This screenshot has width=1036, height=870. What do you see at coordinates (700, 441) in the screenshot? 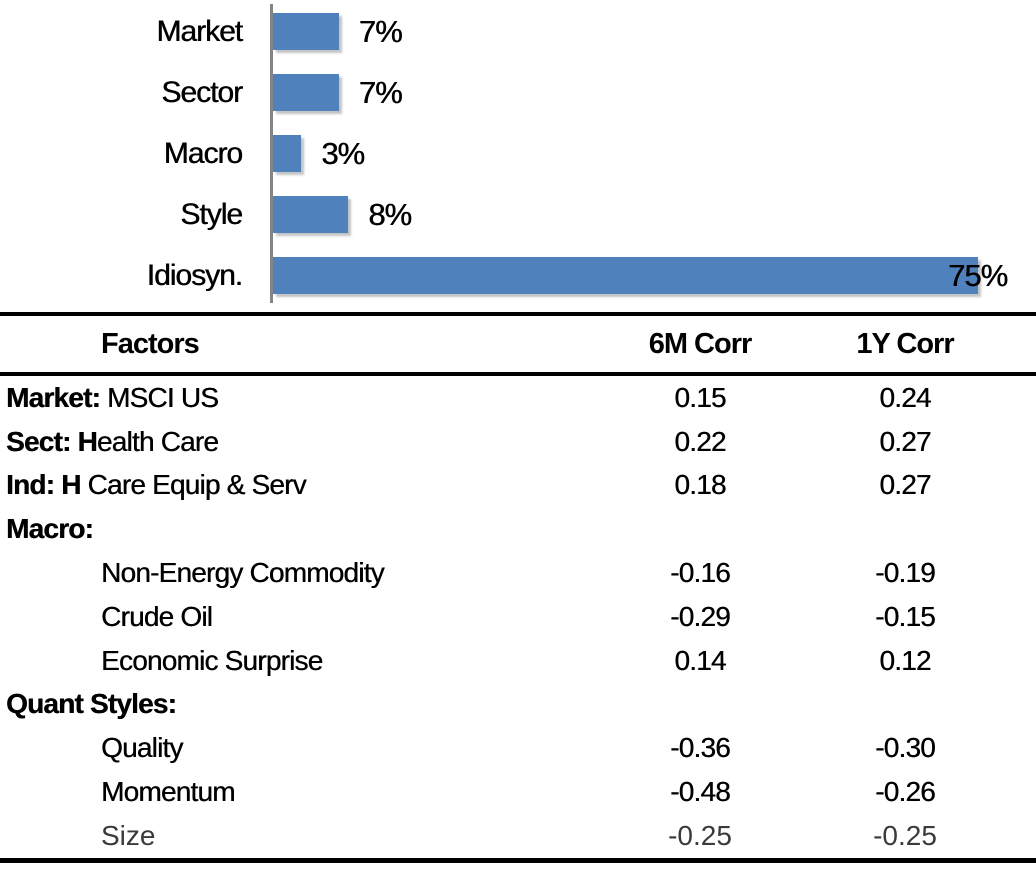
I see `corr-6m-value: 0.22` at bounding box center [700, 441].